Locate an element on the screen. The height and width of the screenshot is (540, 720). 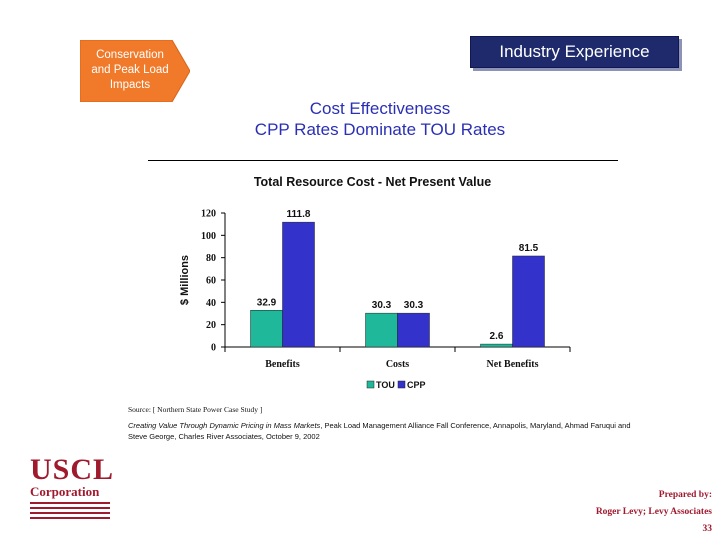
bar-cpp-benefits is located at coordinates (298, 284).